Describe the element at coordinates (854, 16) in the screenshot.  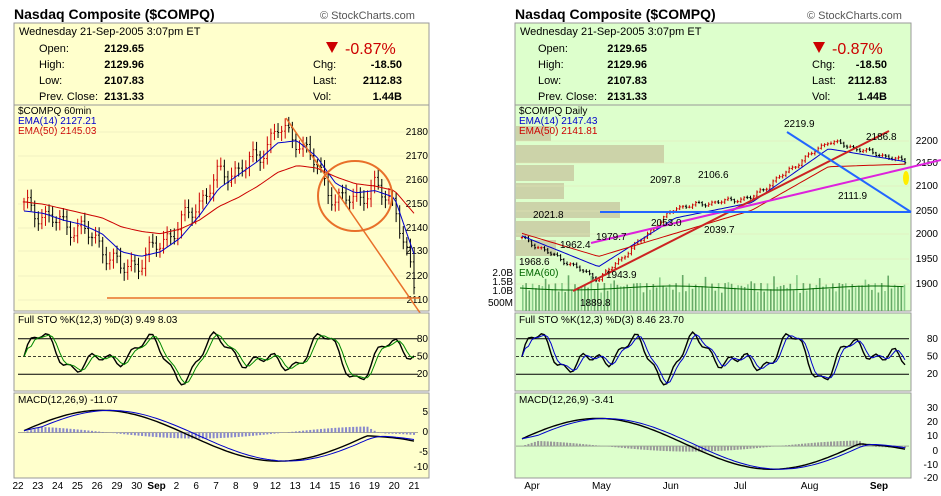
I see `right-watermark: © StockCharts.com` at that location.